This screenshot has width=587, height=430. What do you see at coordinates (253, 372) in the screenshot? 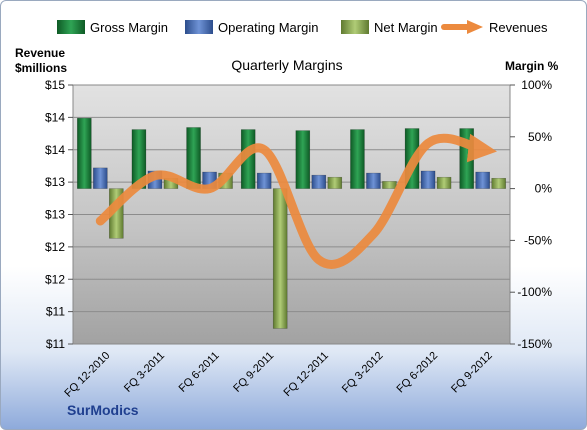
I see `category-label: FQ 9-2011` at bounding box center [253, 372].